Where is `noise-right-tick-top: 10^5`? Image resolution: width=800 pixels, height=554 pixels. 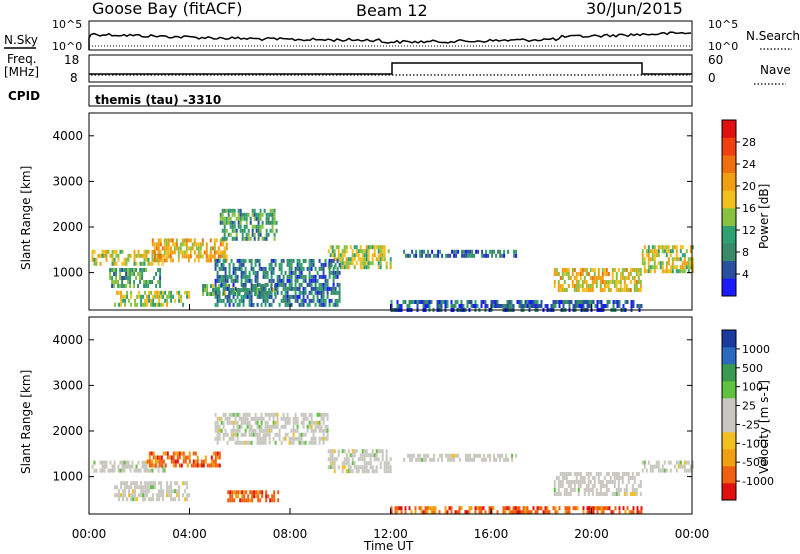 noise-right-tick-top: 10^5 is located at coordinates (723, 24).